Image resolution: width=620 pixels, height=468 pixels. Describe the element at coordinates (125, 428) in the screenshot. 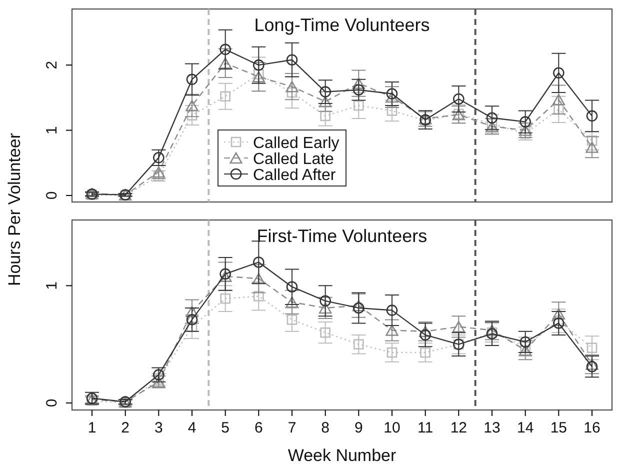

I see `x-tick-label: 2` at that location.